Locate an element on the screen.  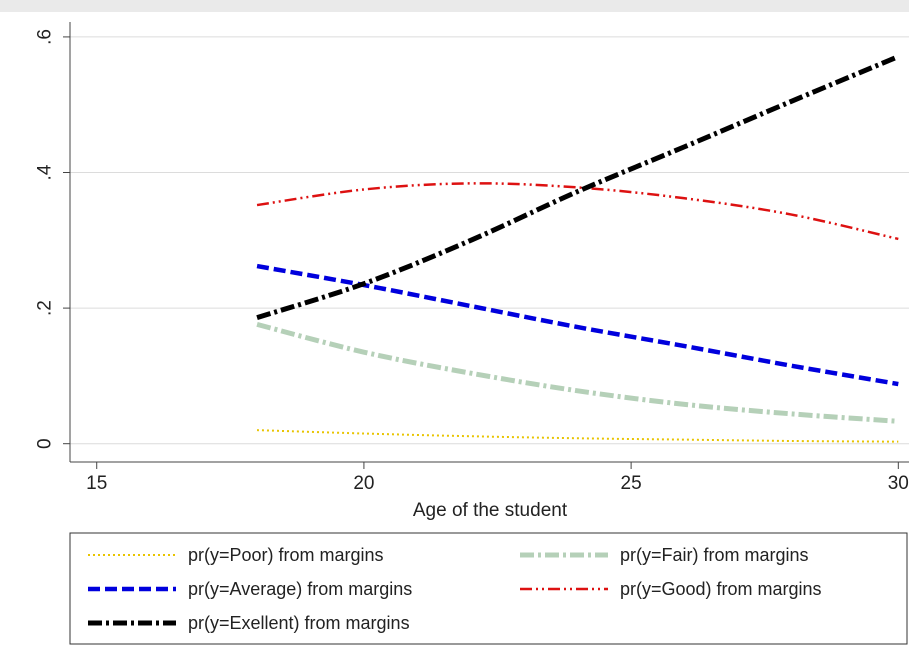
y-tick-label: .6 is located at coordinates (45, 37).